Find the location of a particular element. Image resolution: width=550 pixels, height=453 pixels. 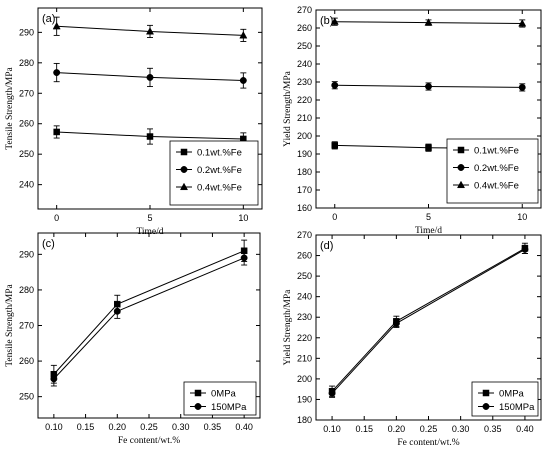

panel-label: (b) is located at coordinates (326, 21).